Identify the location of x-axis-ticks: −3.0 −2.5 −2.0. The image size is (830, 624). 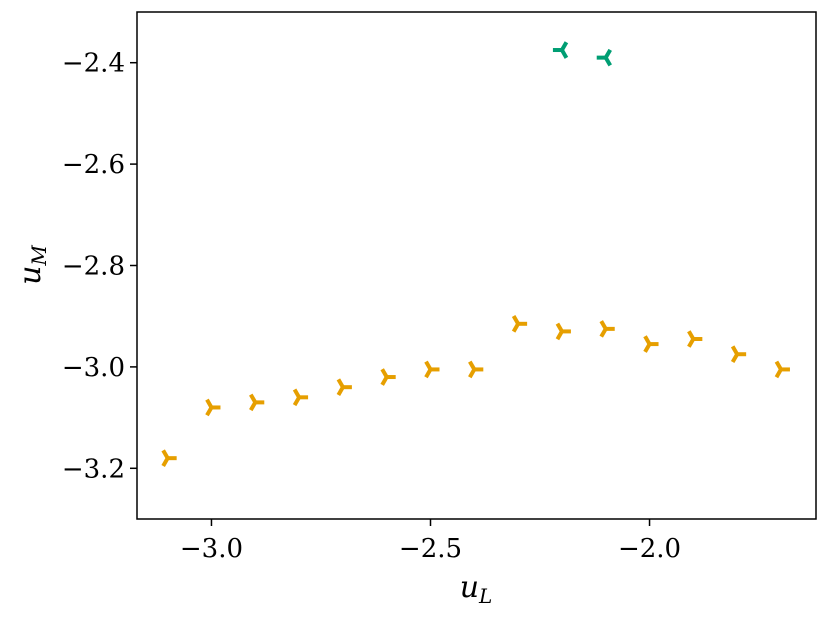
(430, 541).